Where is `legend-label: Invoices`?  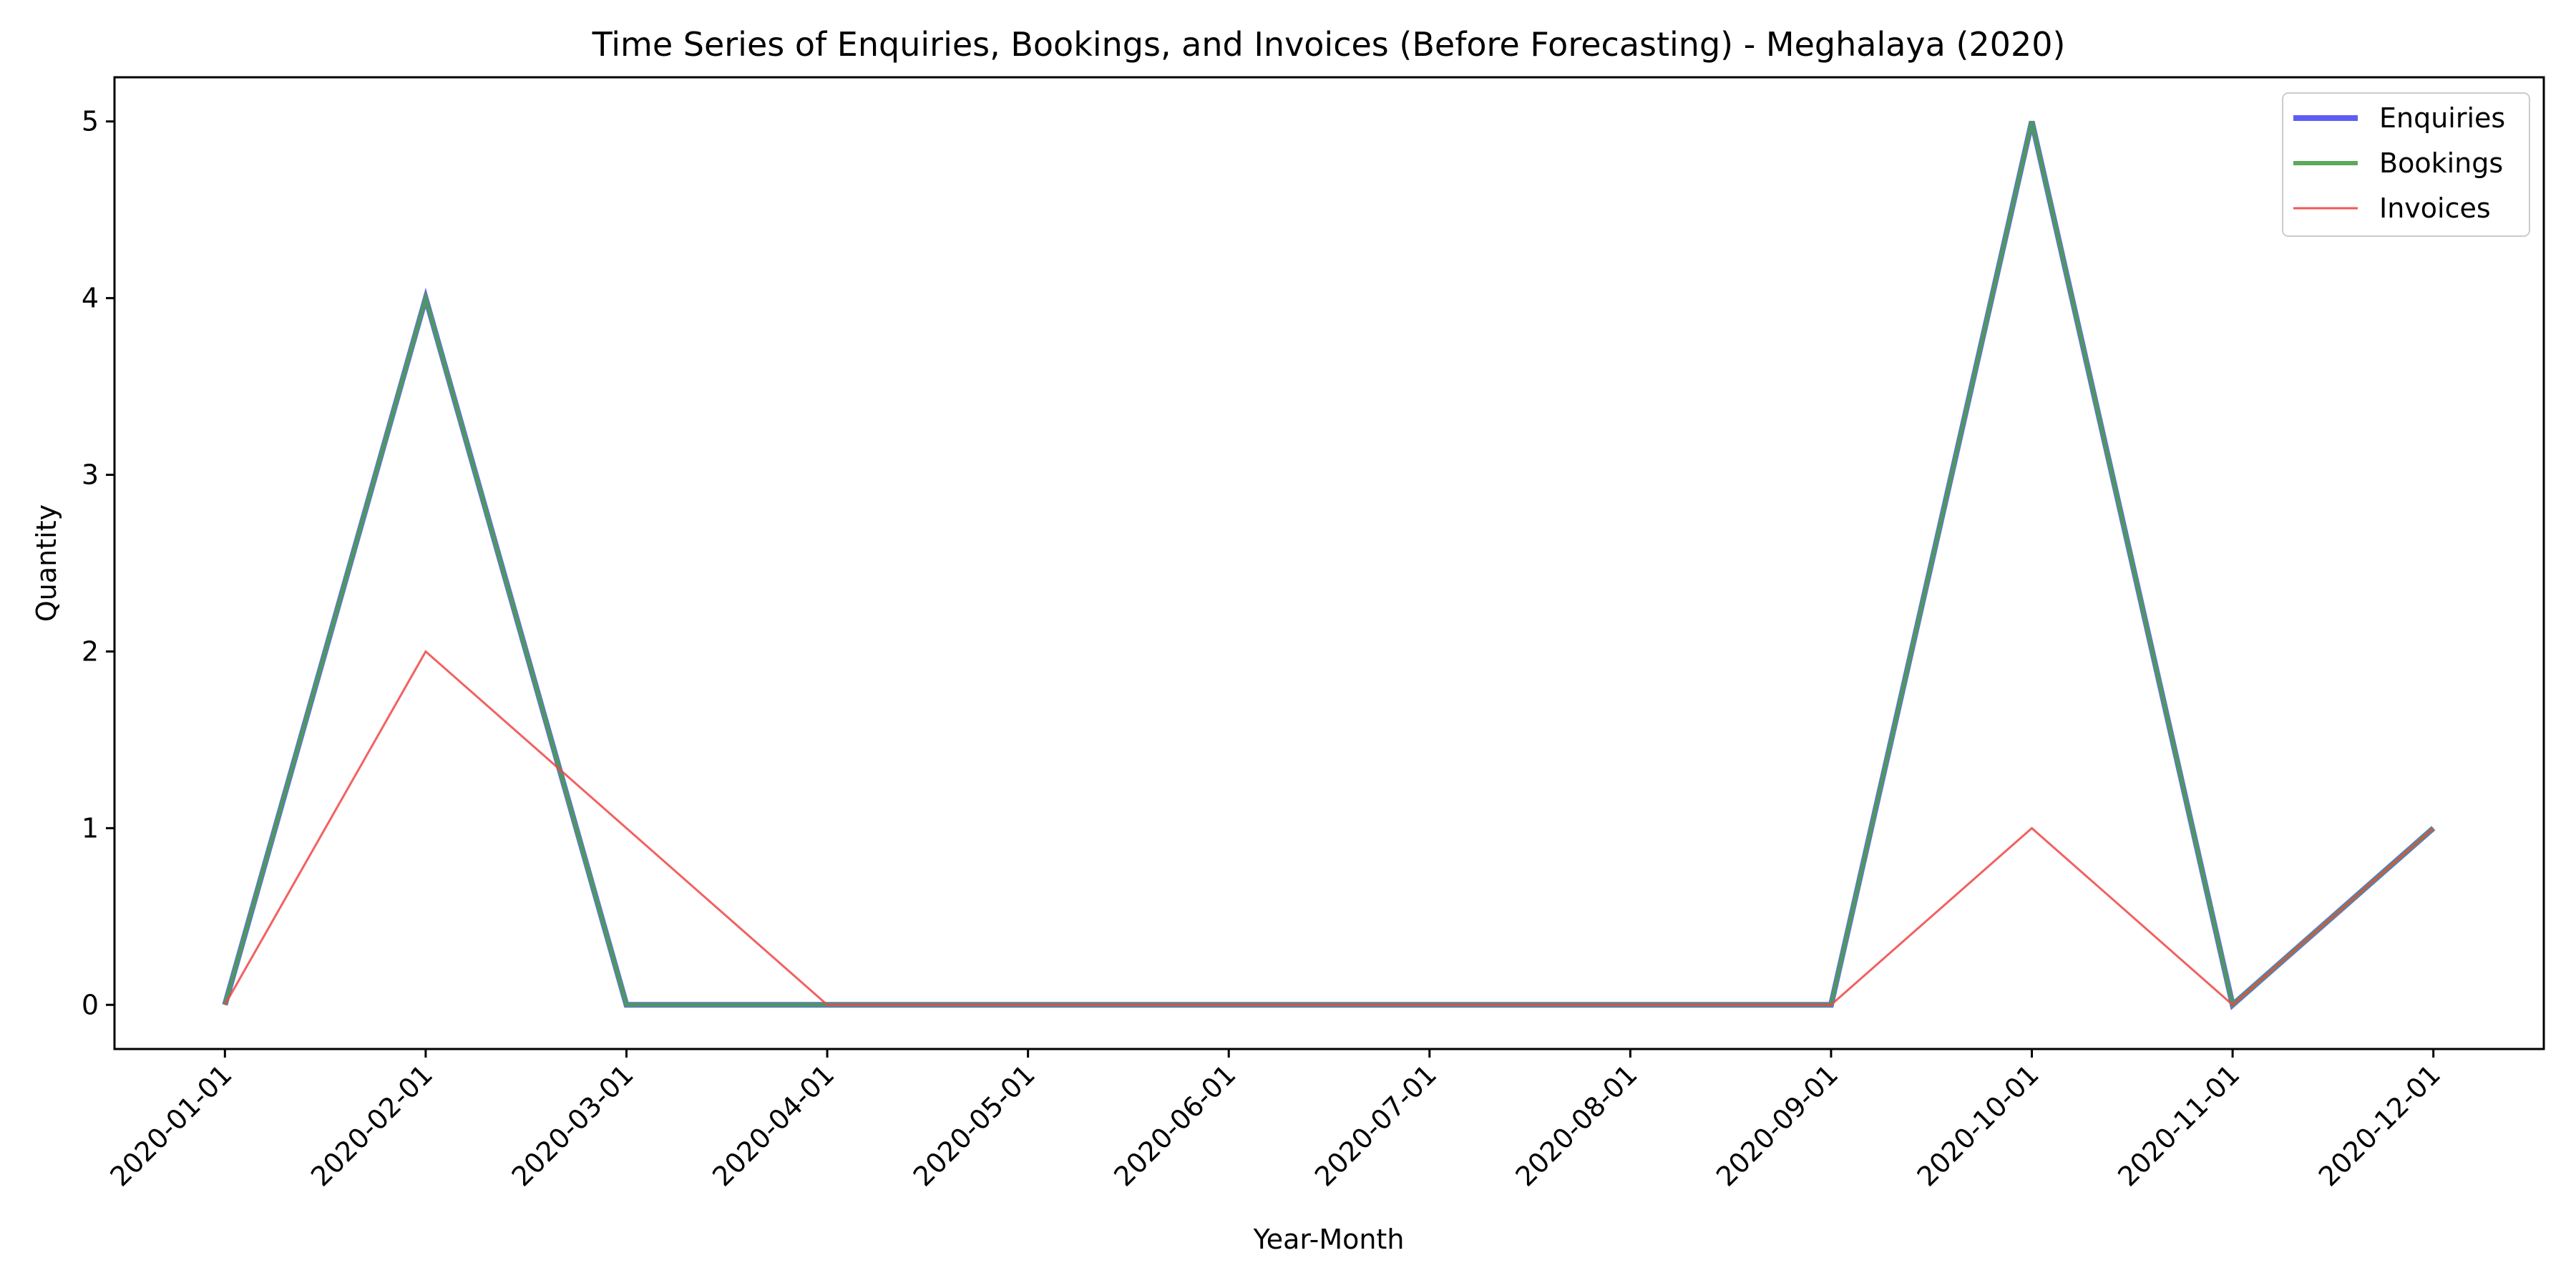 legend-label: Invoices is located at coordinates (2435, 208).